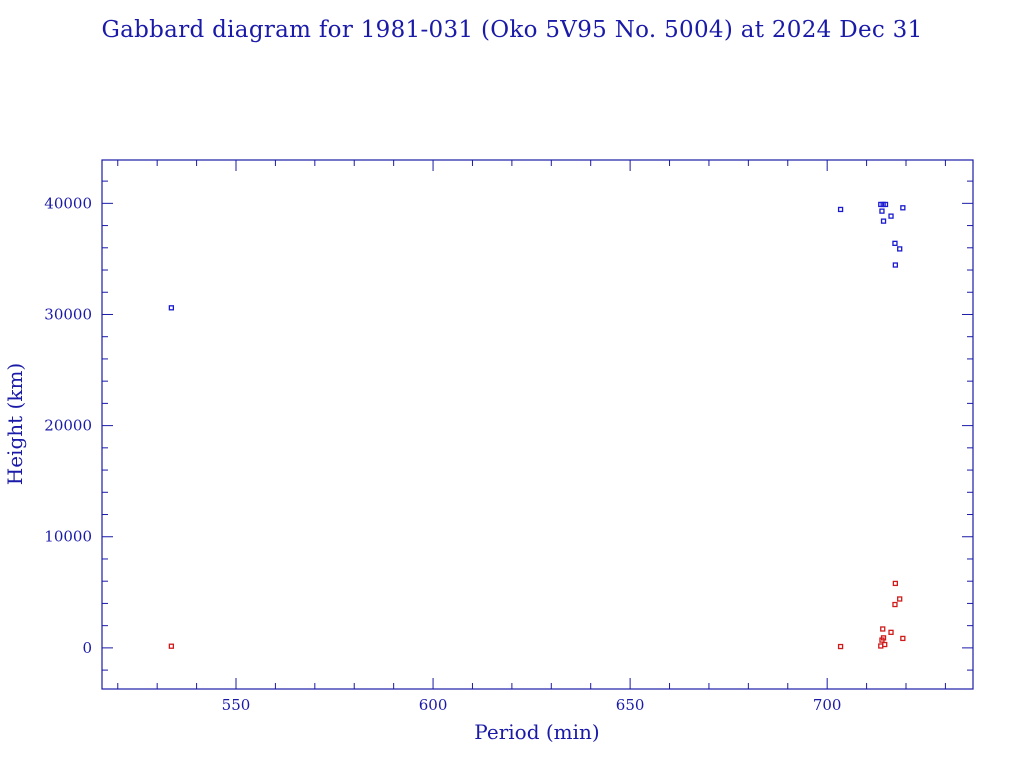 Image resolution: width=1024 pixels, height=768 pixels. What do you see at coordinates (236, 705) in the screenshot?
I see `x-tick-label: 550` at bounding box center [236, 705].